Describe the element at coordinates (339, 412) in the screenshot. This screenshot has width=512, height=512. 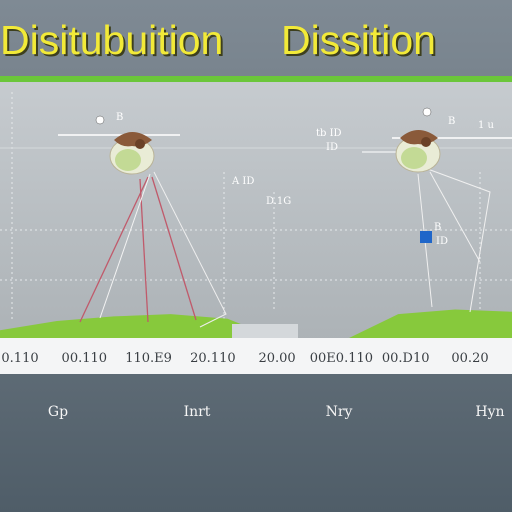
I see `category-label: Nry` at that location.